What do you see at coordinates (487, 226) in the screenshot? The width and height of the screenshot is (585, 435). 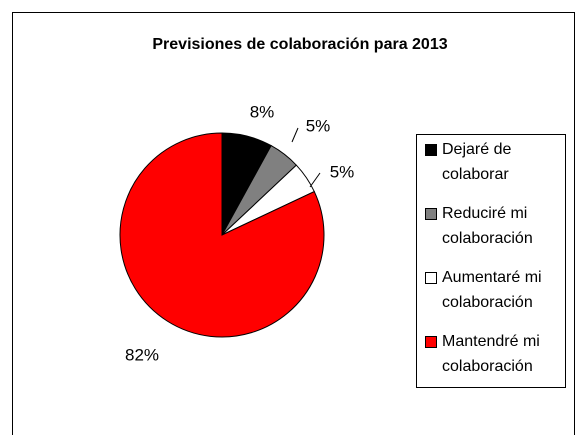 I see `legend-label: Reduciré mi colaboración` at bounding box center [487, 226].